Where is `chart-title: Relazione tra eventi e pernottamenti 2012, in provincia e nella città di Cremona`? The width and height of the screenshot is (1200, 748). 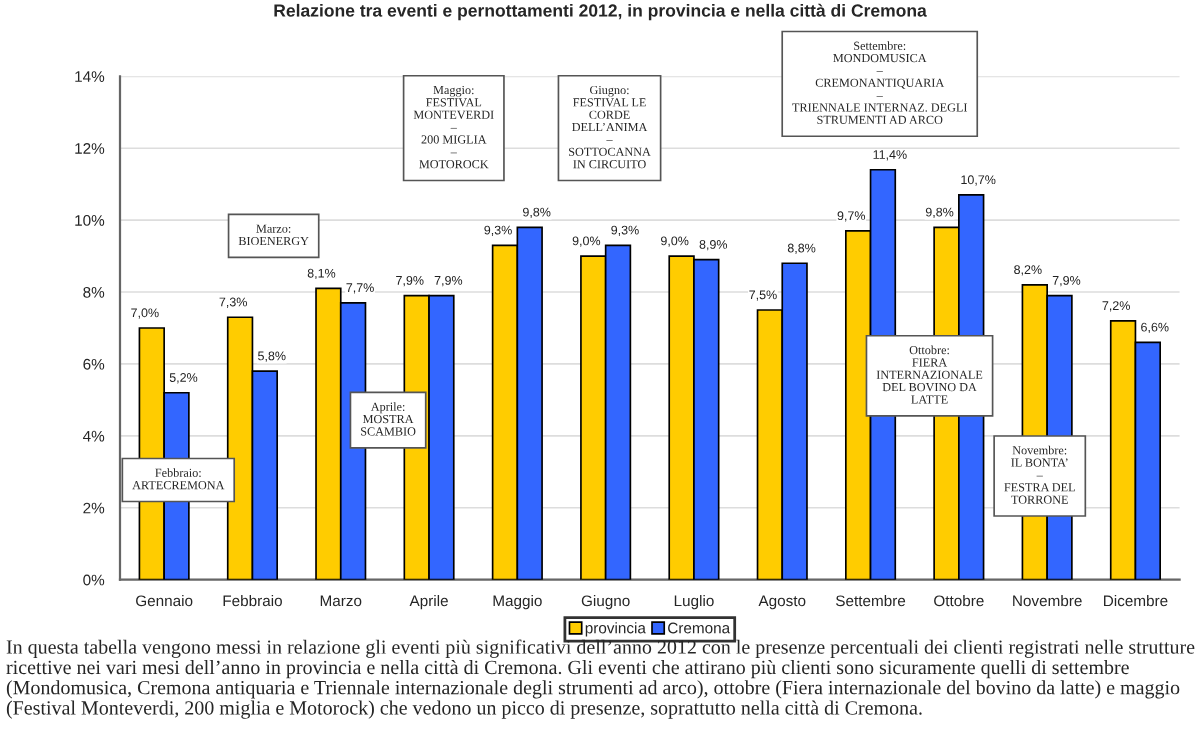
chart-title: Relazione tra eventi e pernottamenti 2012, in provincia e nella città di Cremona is located at coordinates (600, 12).